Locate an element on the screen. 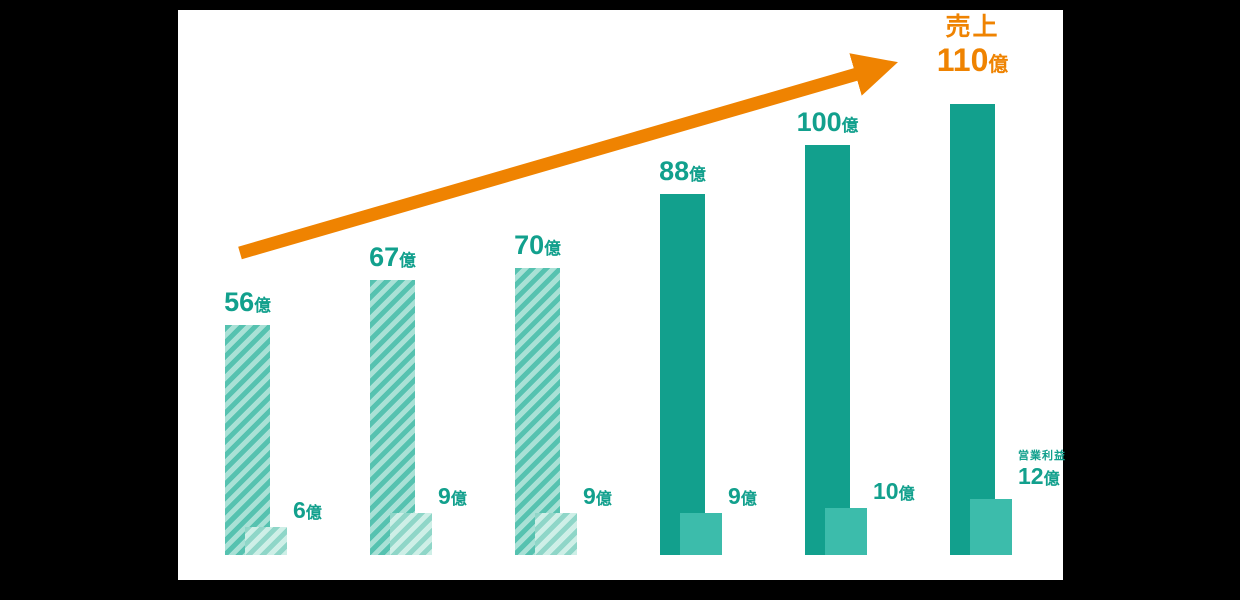  sales-highlight-label: 売上 110億 is located at coordinates (972, 45).